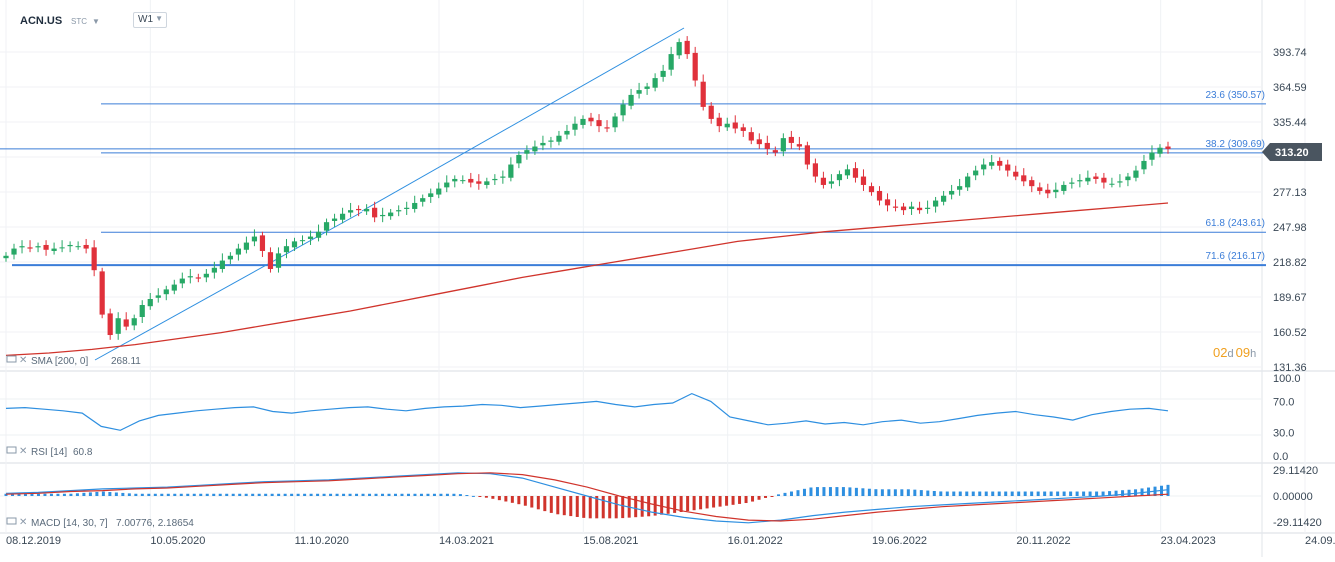 The image size is (1335, 562). Describe the element at coordinates (322, 541) in the screenshot. I see `date-tick: 11.10.2020` at that location.